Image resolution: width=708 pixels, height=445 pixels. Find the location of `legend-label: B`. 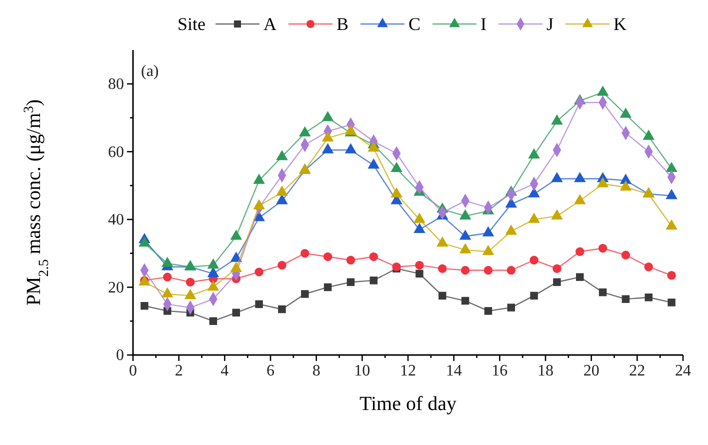

legend-label: B is located at coordinates (342, 24).